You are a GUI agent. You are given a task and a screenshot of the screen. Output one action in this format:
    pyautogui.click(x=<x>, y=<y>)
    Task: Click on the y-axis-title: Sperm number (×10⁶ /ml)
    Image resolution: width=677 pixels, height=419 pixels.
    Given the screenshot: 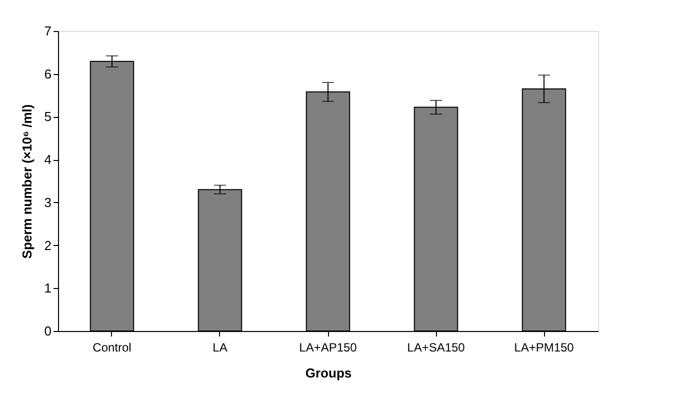 What is the action you would take?
    pyautogui.click(x=26, y=181)
    